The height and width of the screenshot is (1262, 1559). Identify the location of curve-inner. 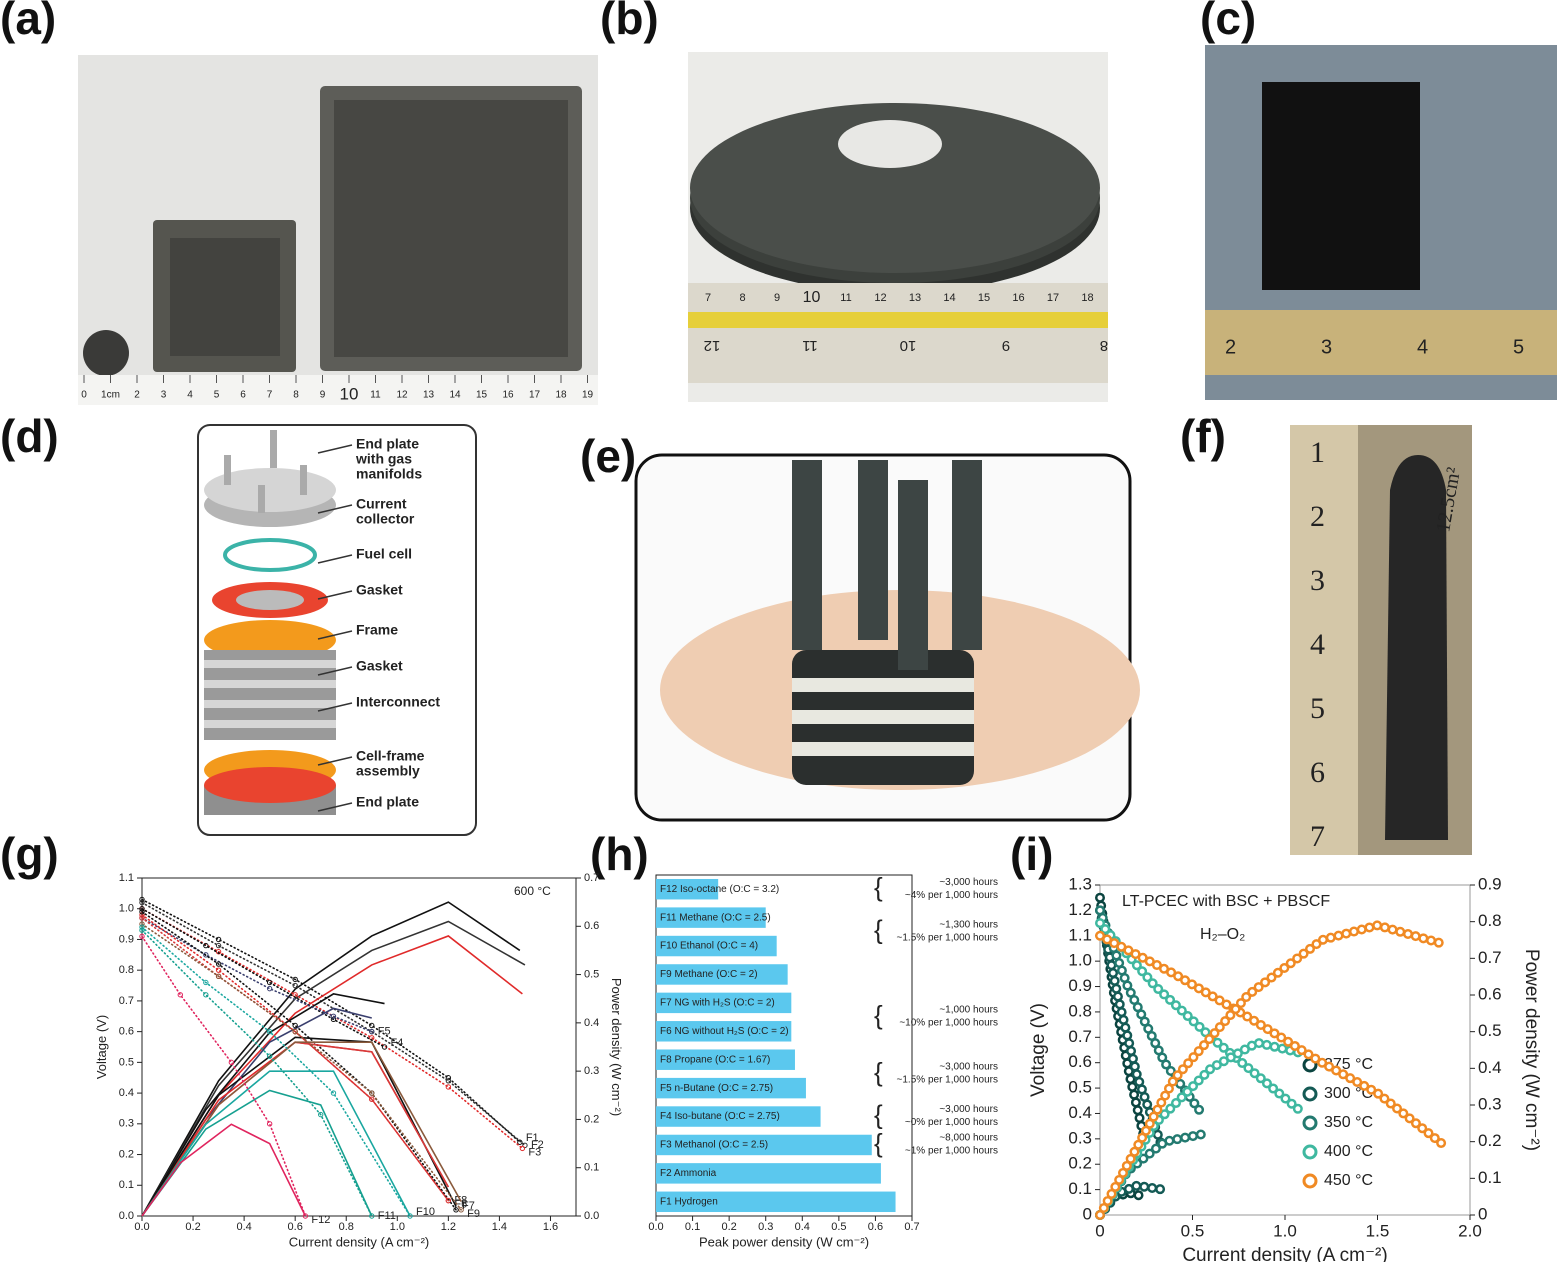
(1130, 1027).